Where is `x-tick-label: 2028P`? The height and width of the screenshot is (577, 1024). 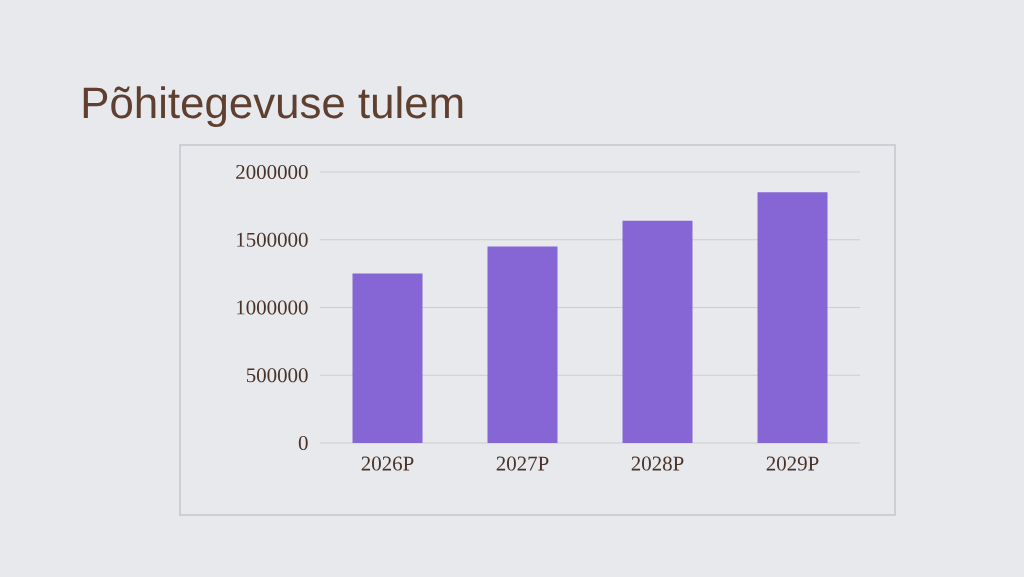 x-tick-label: 2028P is located at coordinates (657, 463).